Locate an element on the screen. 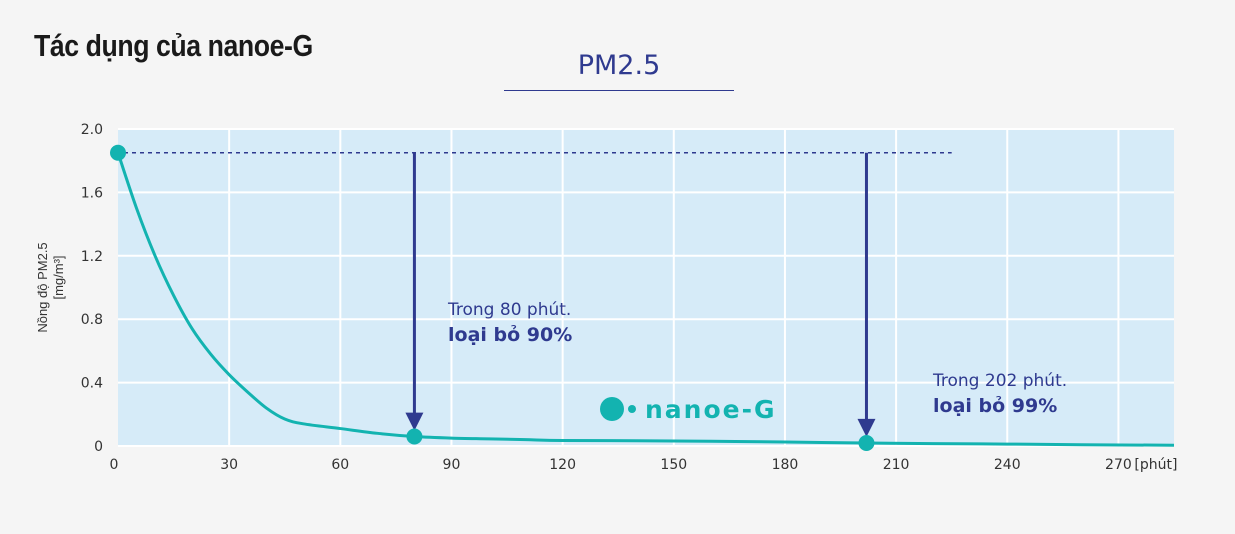 Image resolution: width=1235 pixels, height=534 pixels. x-tick-label: 180 is located at coordinates (785, 465).